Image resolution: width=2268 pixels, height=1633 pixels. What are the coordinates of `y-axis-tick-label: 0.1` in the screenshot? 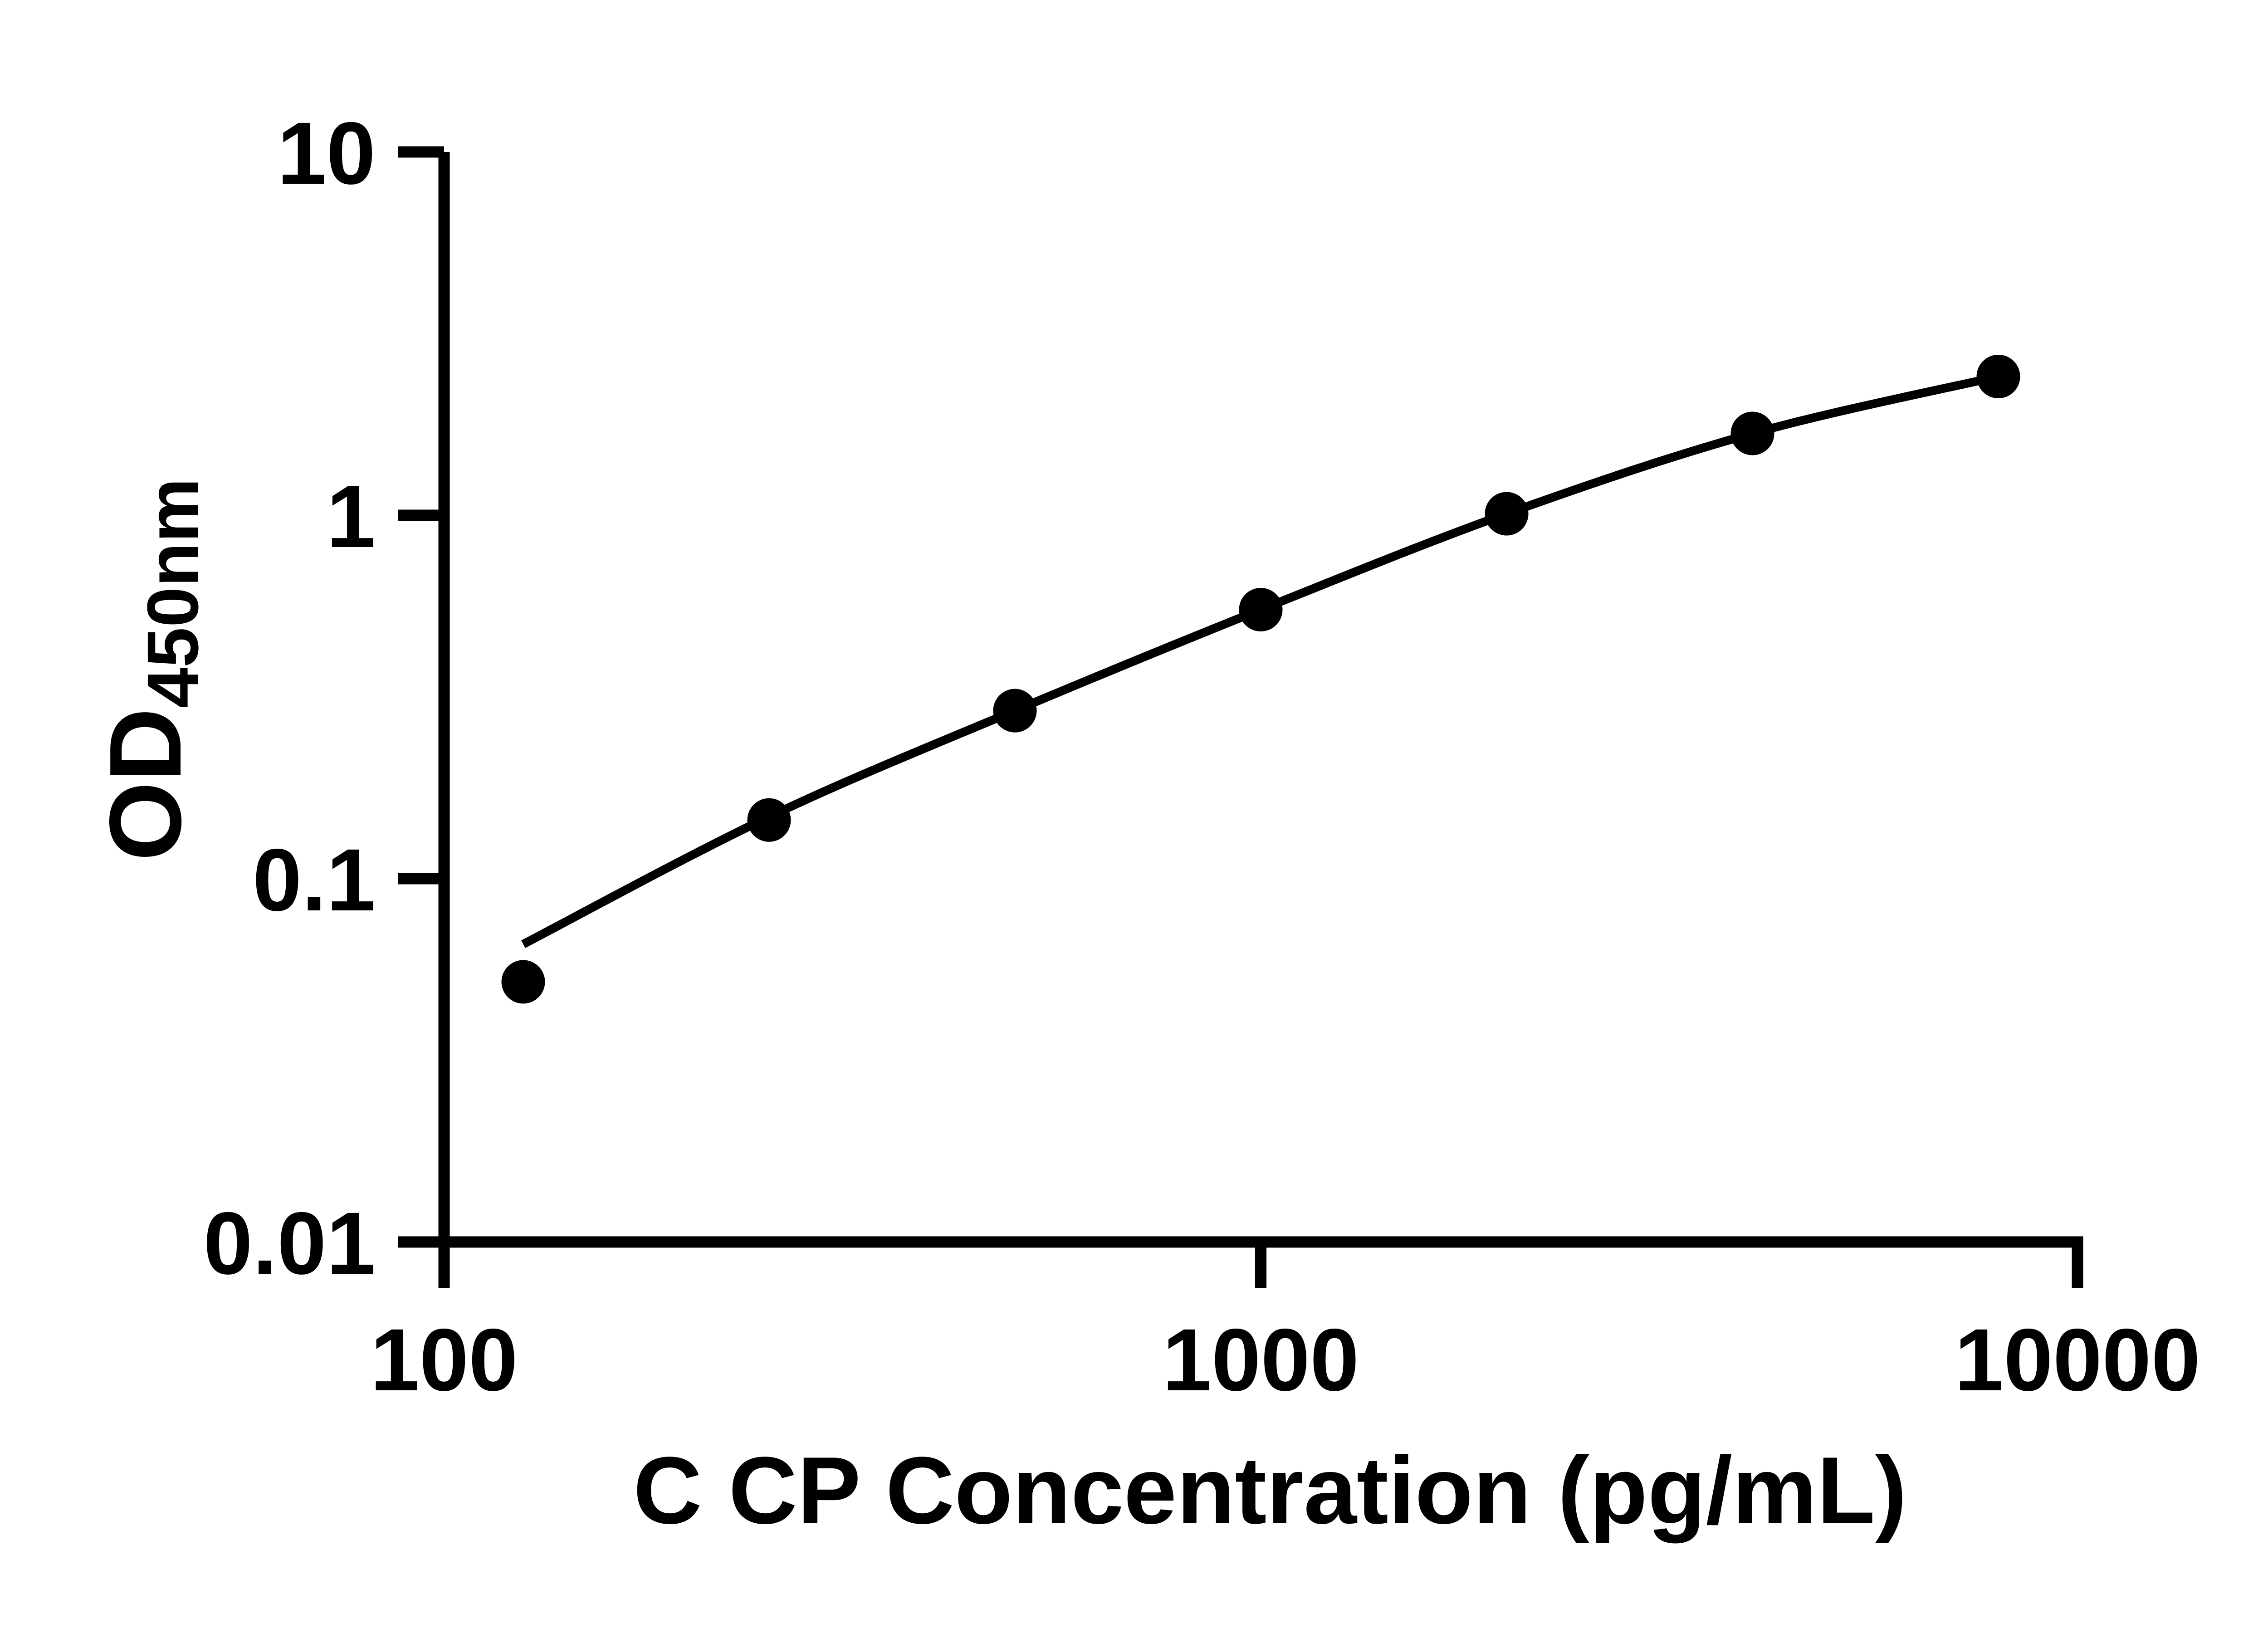 It's located at (315, 880).